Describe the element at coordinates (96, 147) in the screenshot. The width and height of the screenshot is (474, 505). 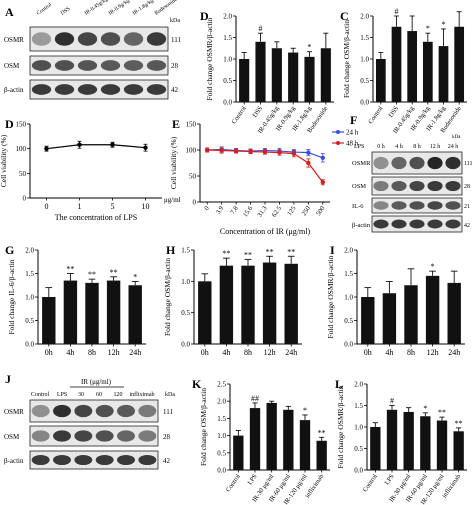
I see `series-line` at that location.